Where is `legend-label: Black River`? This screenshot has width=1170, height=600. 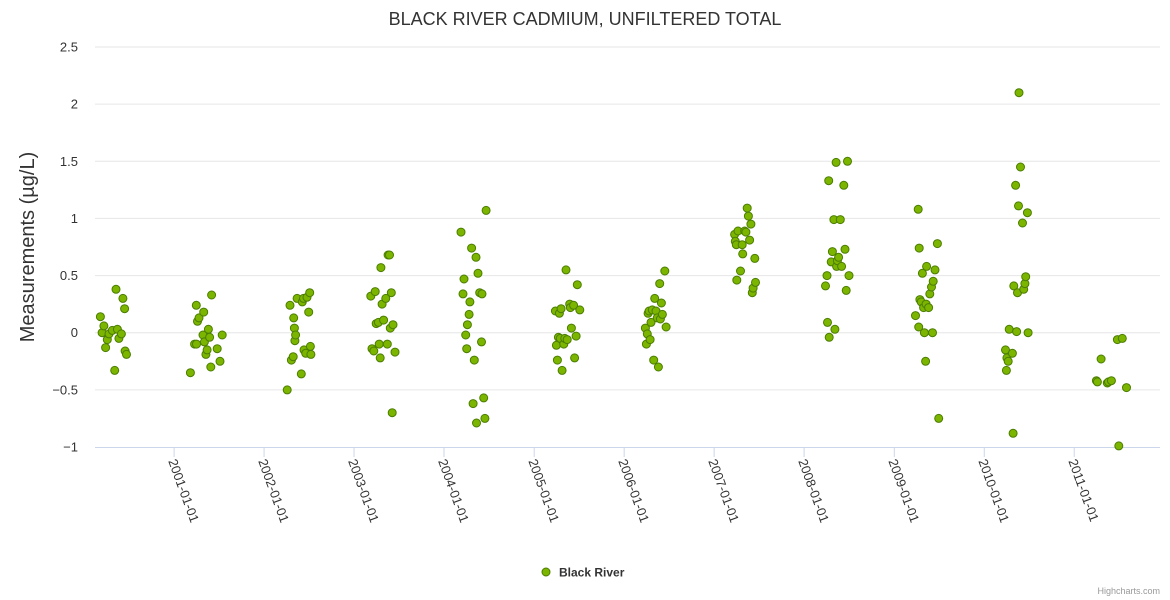
legend-label: Black River is located at coordinates (592, 573).